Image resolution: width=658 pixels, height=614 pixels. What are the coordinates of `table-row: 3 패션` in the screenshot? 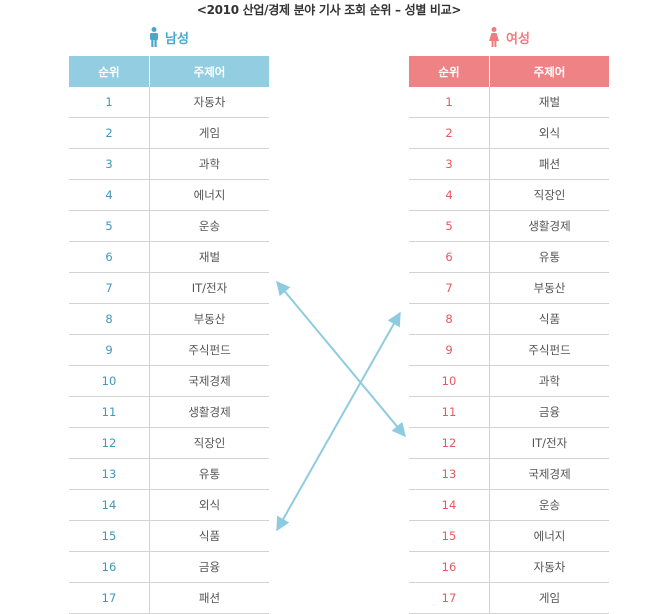 It's located at (509, 164).